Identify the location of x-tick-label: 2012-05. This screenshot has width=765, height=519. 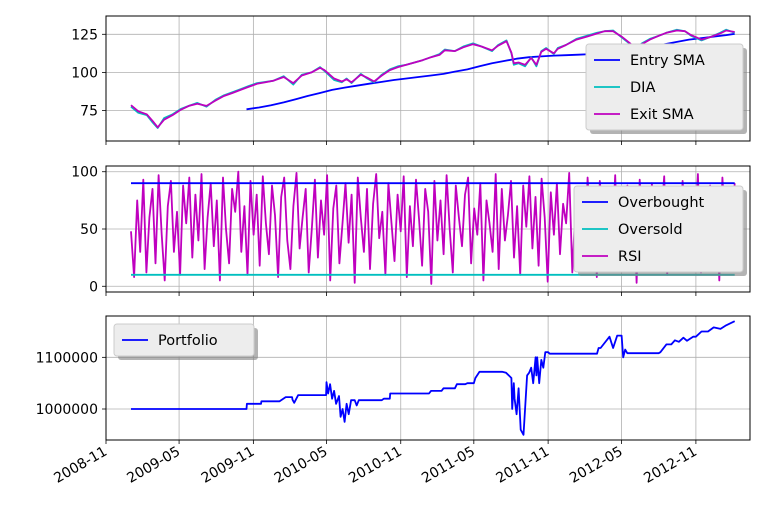
(596, 465).